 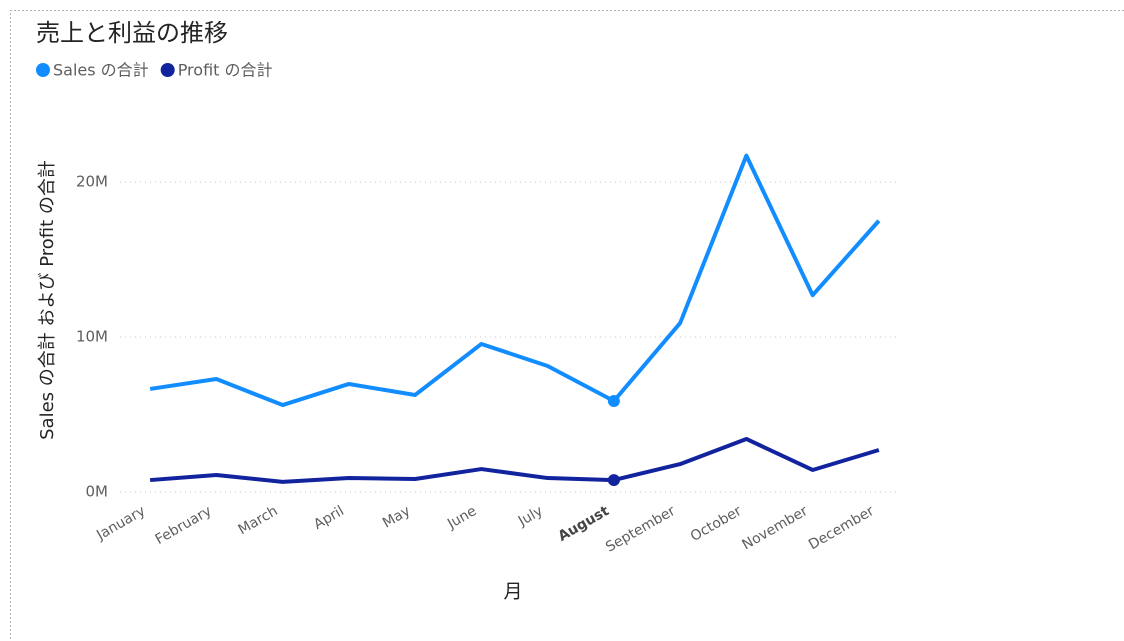 What do you see at coordinates (514, 460) in the screenshot?
I see `line` at bounding box center [514, 460].